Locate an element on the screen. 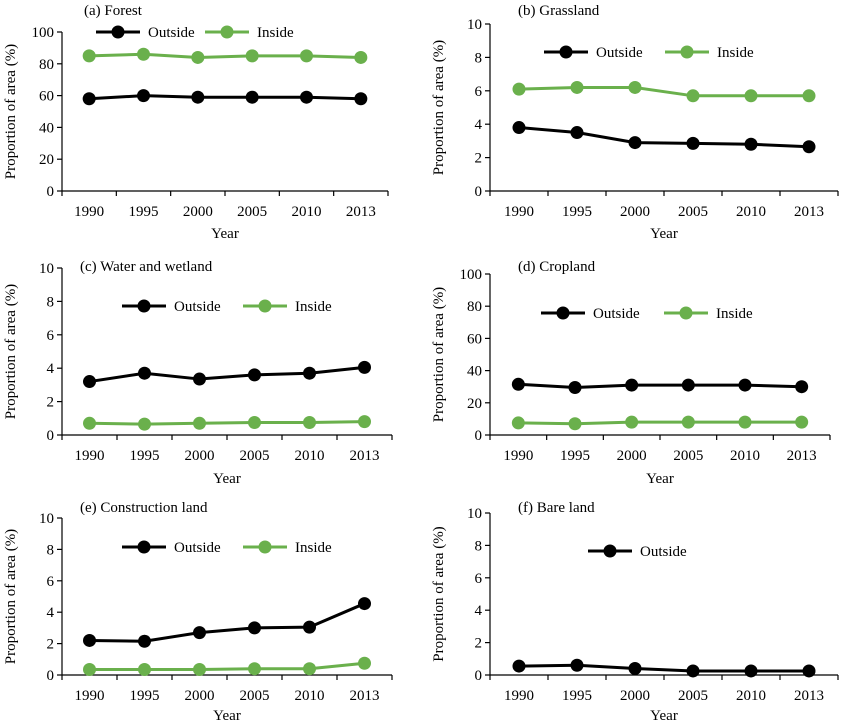 This screenshot has height=726, width=850. chart-title: (b) Grassland is located at coordinates (559, 11).